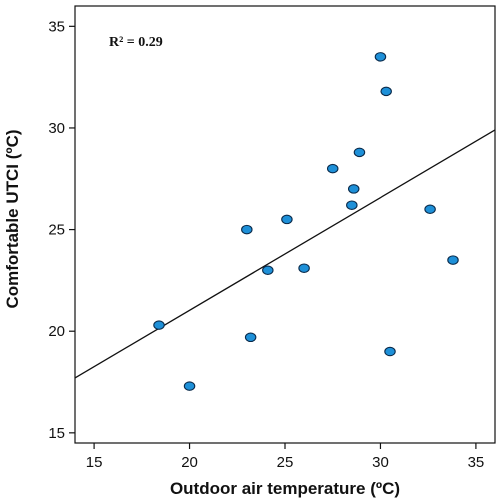 Image resolution: width=498 pixels, height=503 pixels. What do you see at coordinates (56, 128) in the screenshot?
I see `y-tick-label: 30` at bounding box center [56, 128].